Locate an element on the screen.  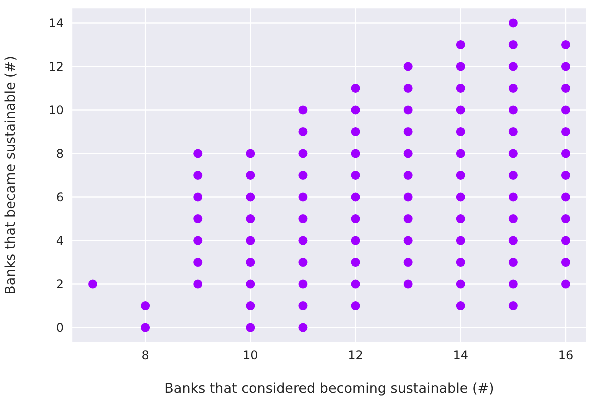
x-tick-label: 12 is located at coordinates (356, 355).